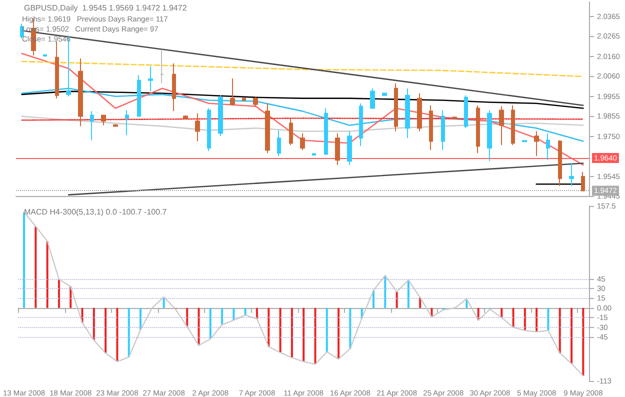  Describe the element at coordinates (106, 8) in the screenshot. I see `chart-title: GBPUSD,Daily 1.9545 1.9569 1.9472 1.9472` at that location.